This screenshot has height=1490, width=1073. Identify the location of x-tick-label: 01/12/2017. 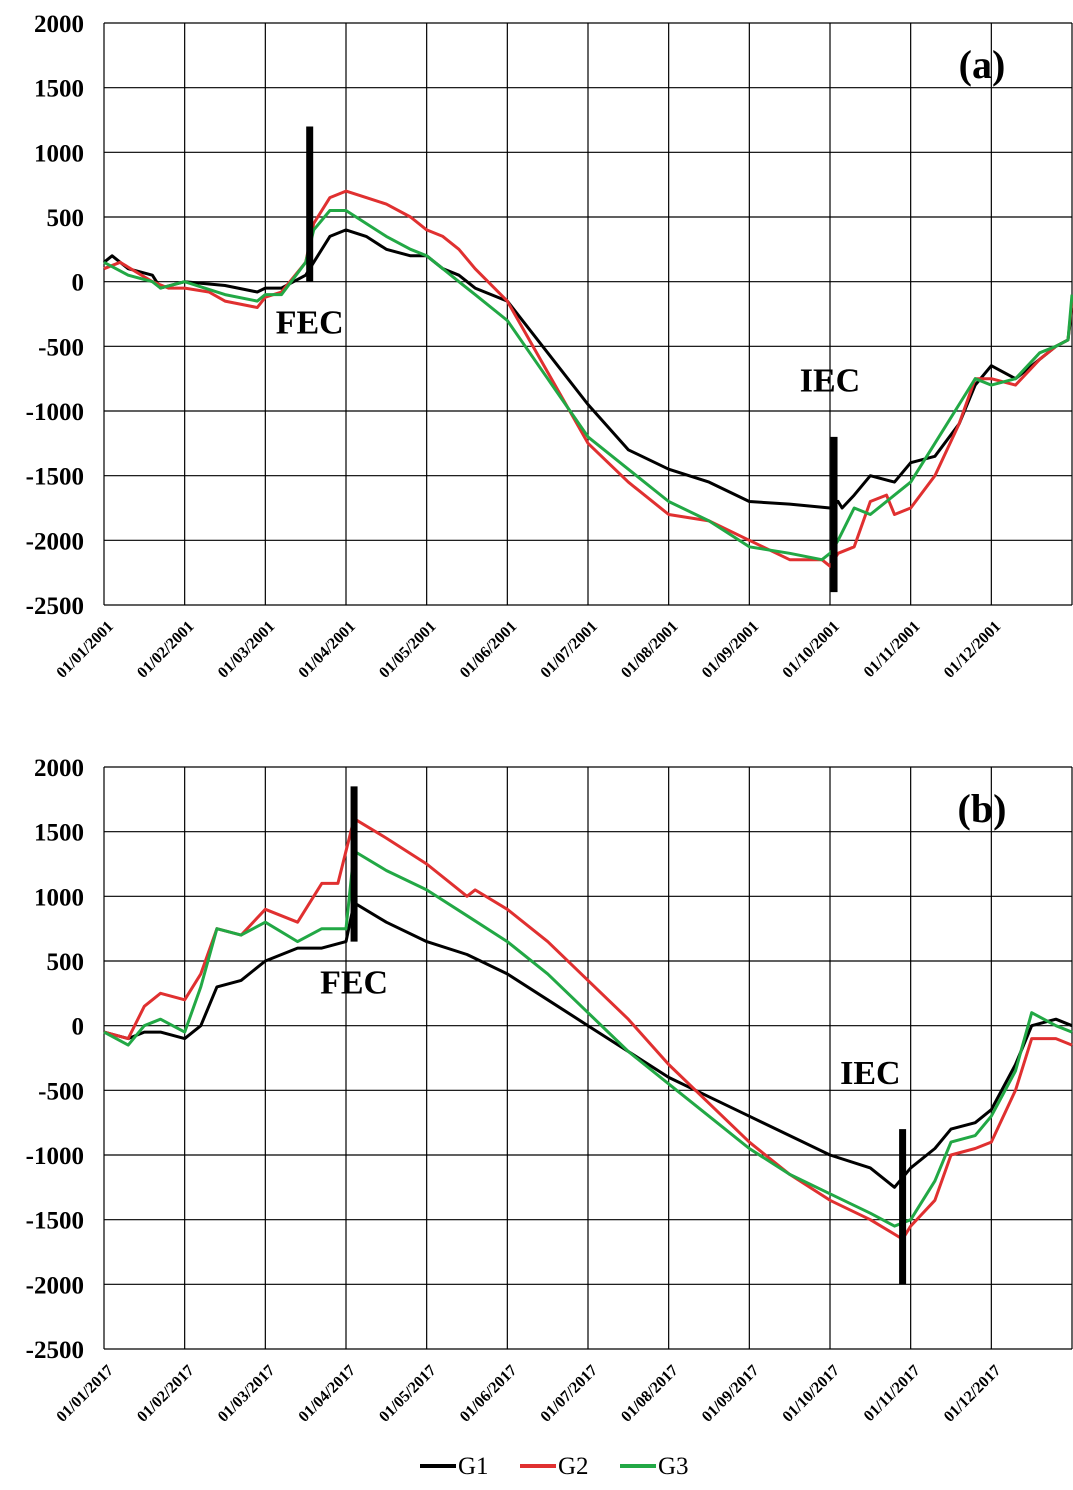
(973, 1394).